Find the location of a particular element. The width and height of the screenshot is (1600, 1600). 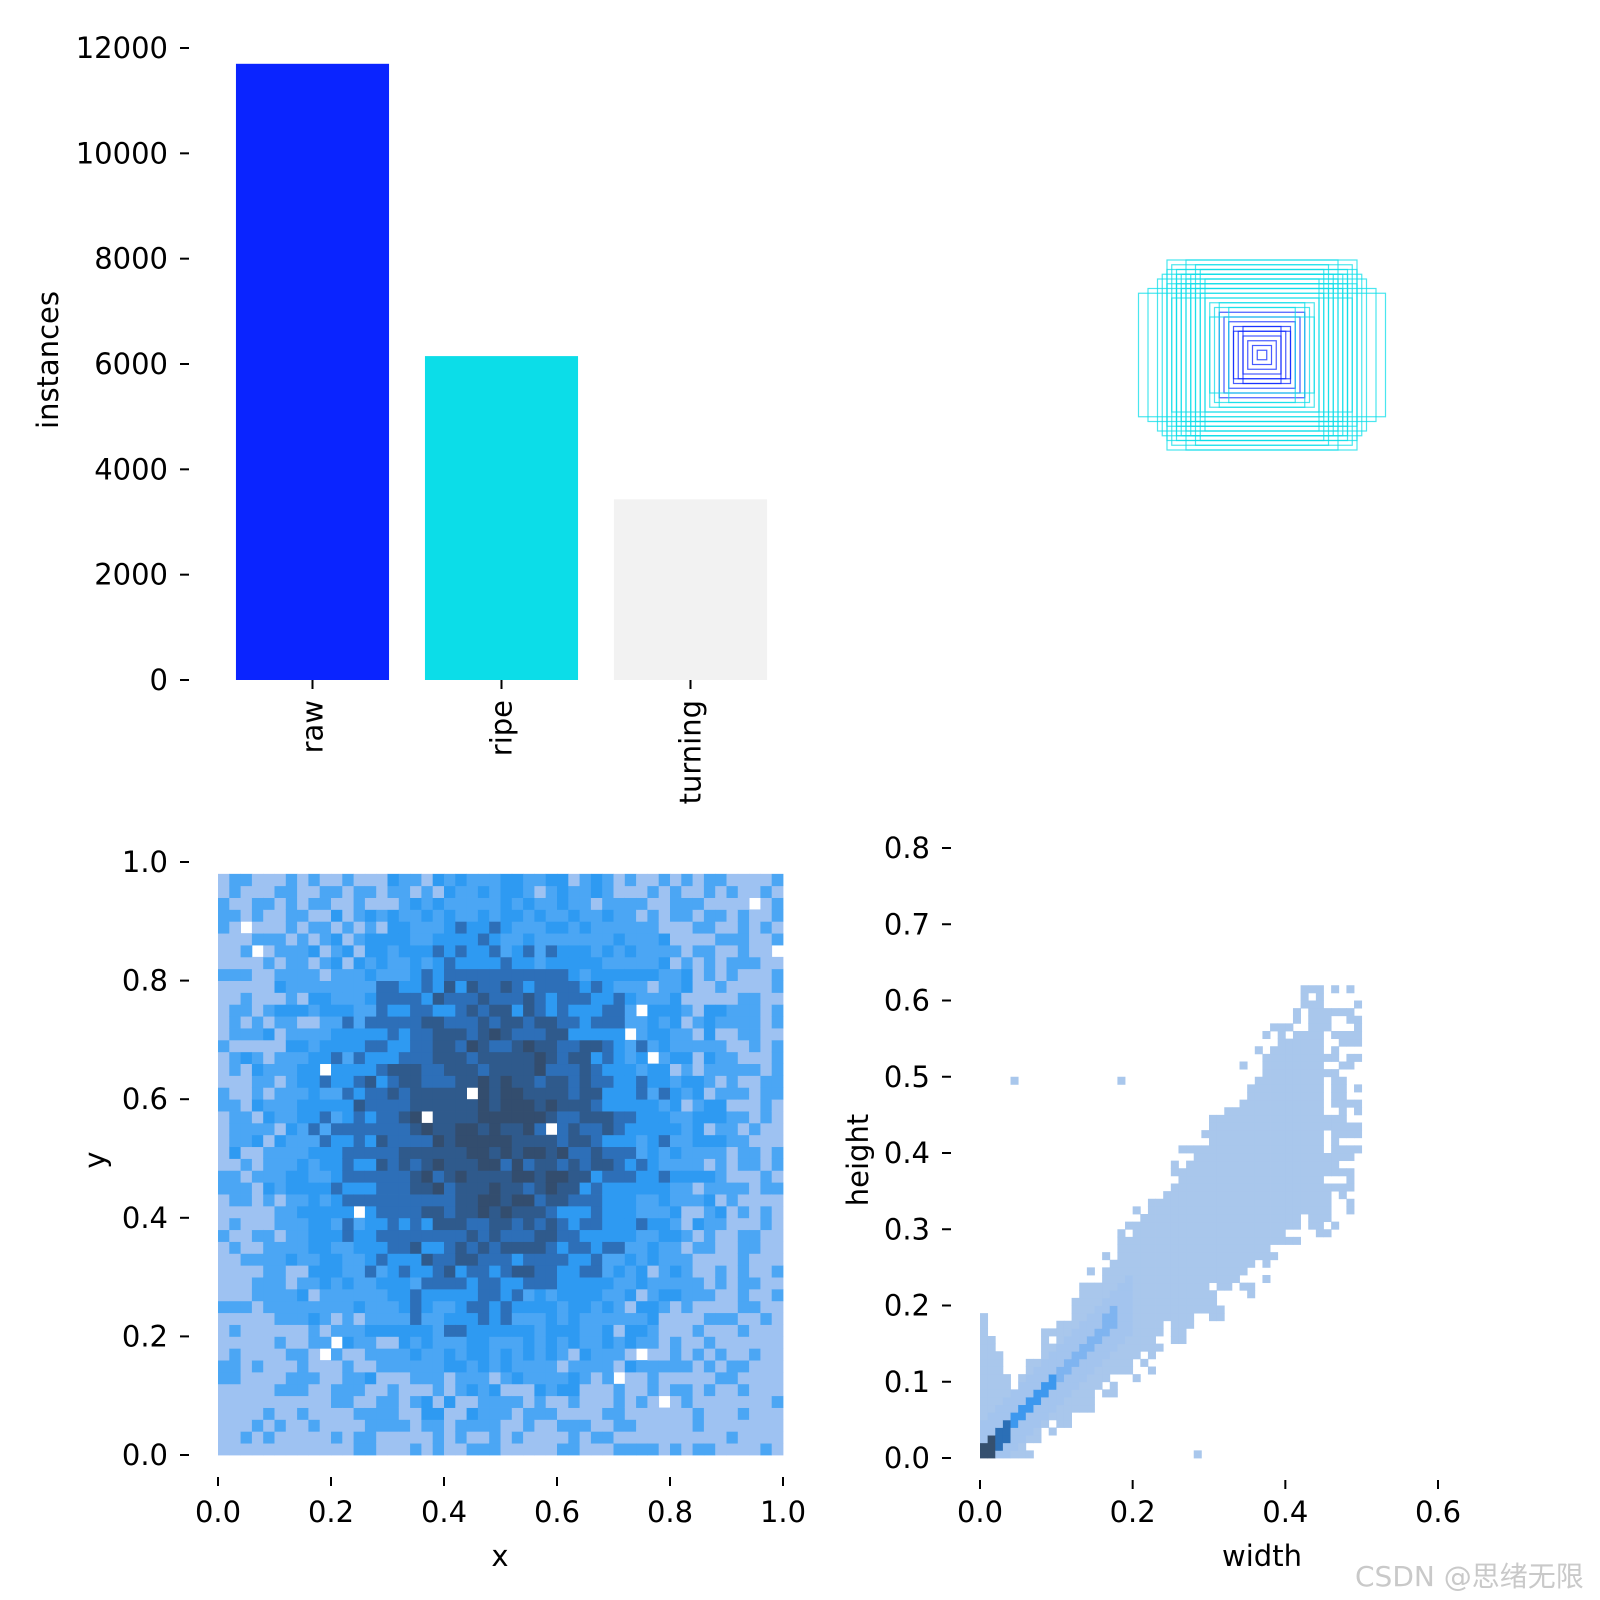

x-tick-label: 0.8 is located at coordinates (670, 1512).